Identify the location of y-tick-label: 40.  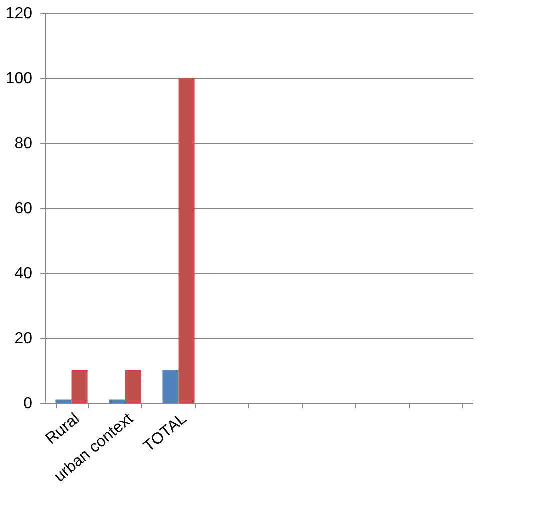
(23, 274).